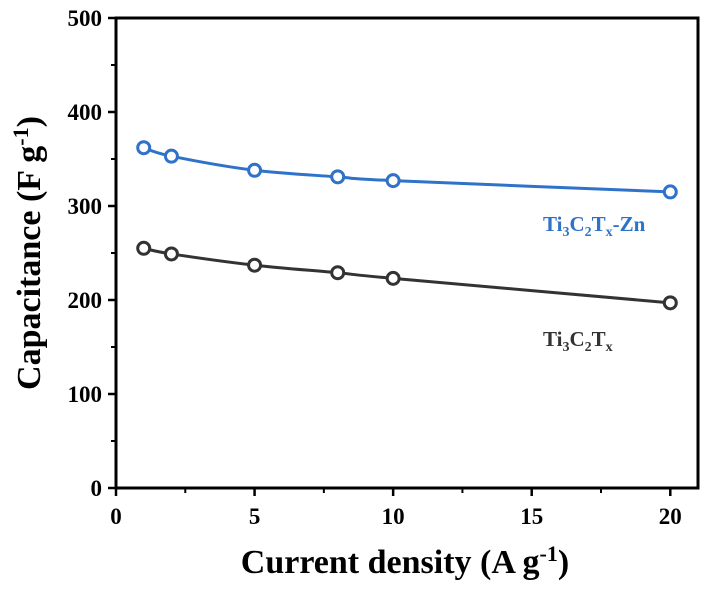  What do you see at coordinates (670, 516) in the screenshot?
I see `x-tick-label: 20` at bounding box center [670, 516].